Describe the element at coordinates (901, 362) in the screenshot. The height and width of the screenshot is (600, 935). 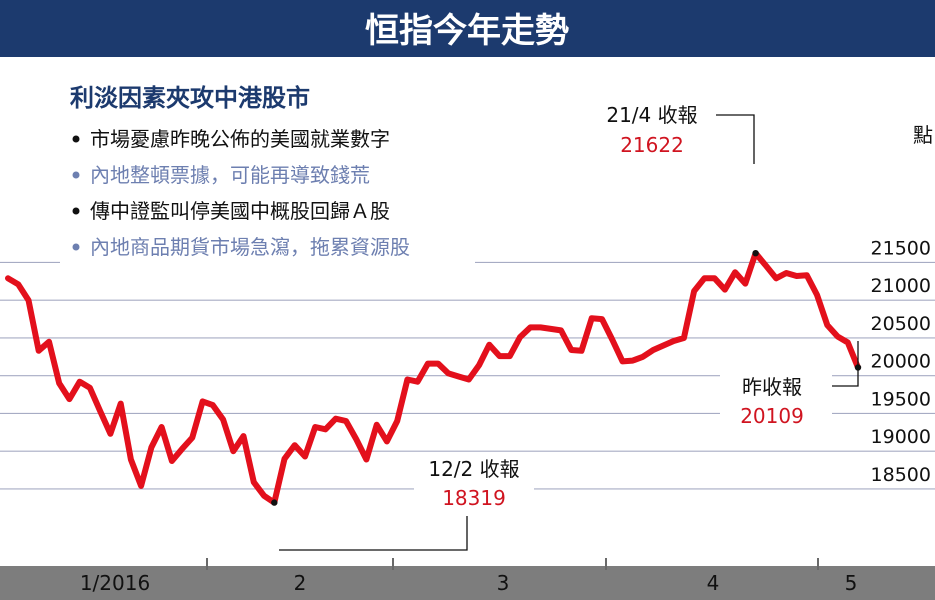
I see `y-tick-label-20000: 20000` at that location.